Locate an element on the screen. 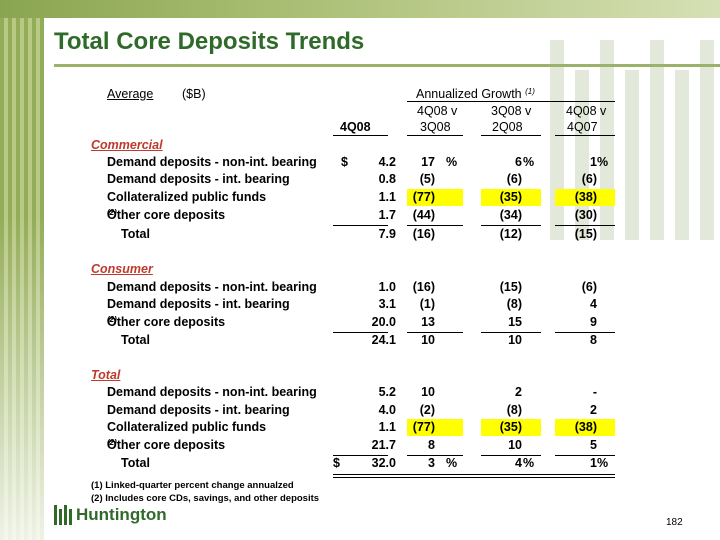 This screenshot has width=720, height=540. growth-4q08-v-4q07: 8 is located at coordinates (593, 340).